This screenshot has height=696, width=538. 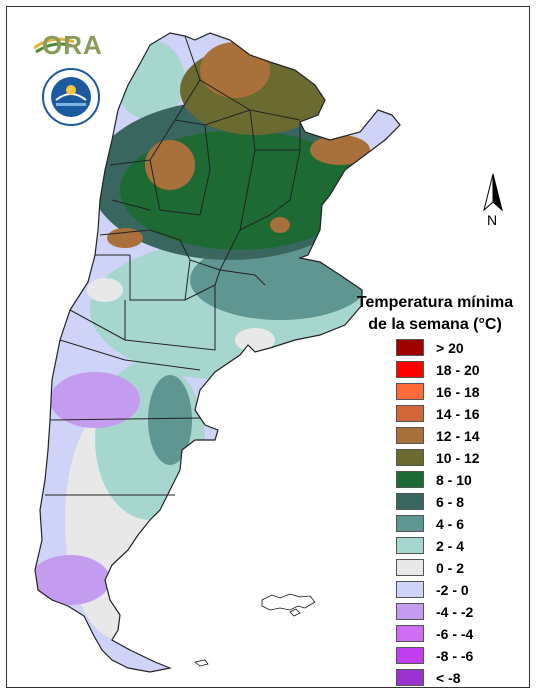 I want to click on legend-label: -4 - -2, so click(x=455, y=611).